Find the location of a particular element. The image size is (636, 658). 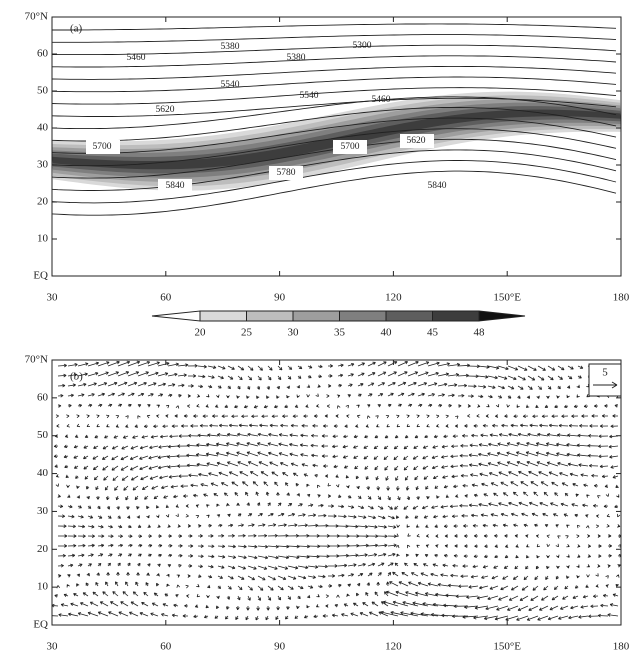

lon-label: 30 is located at coordinates (53, 298).